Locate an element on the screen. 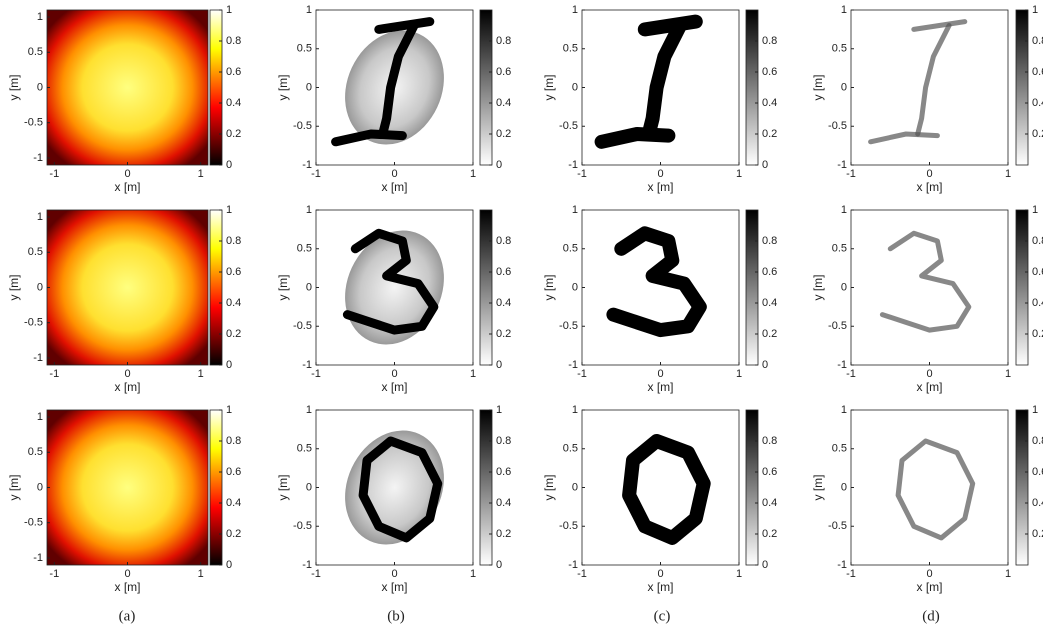 The width and height of the screenshot is (1043, 637). heat-fill is located at coordinates (127, 287).